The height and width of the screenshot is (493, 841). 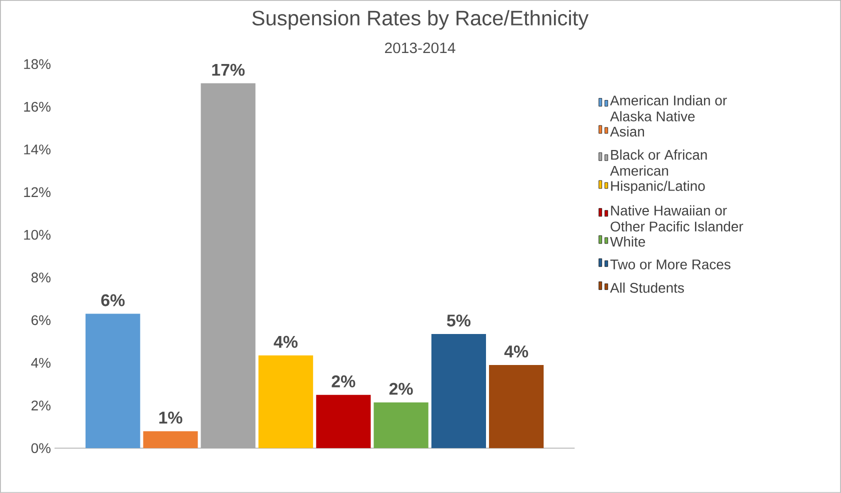 What do you see at coordinates (41, 405) in the screenshot?
I see `y-tick-label: 2%` at bounding box center [41, 405].